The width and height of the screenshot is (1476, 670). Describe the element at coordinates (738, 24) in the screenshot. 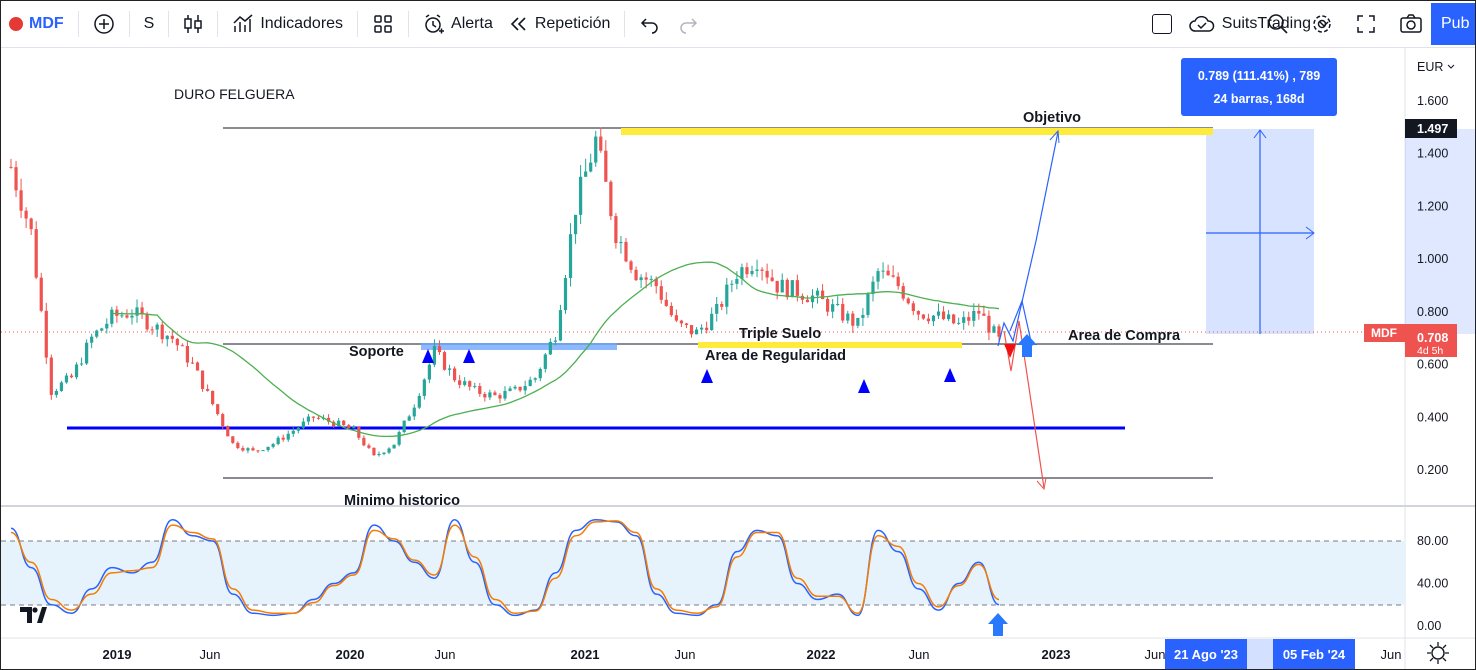

I see `top-toolbar: MDF S Indicadores Alerta Repetició` at that location.